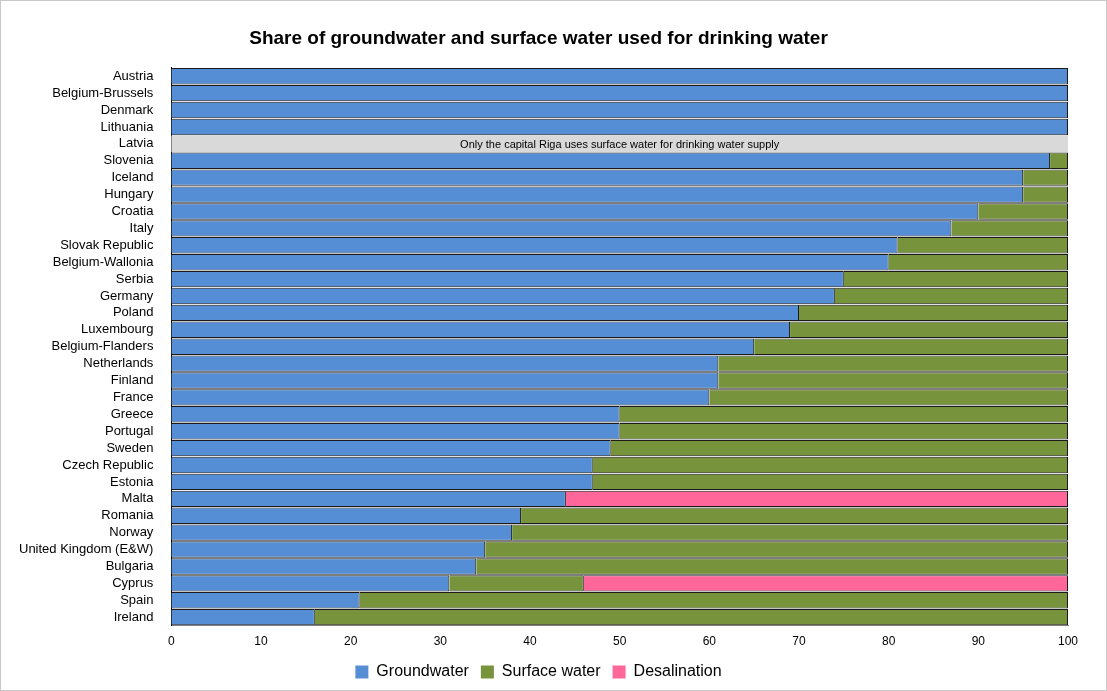 This screenshot has height=691, width=1107. I want to click on y-tick-label: Belgium-Wallonia, so click(103, 261).